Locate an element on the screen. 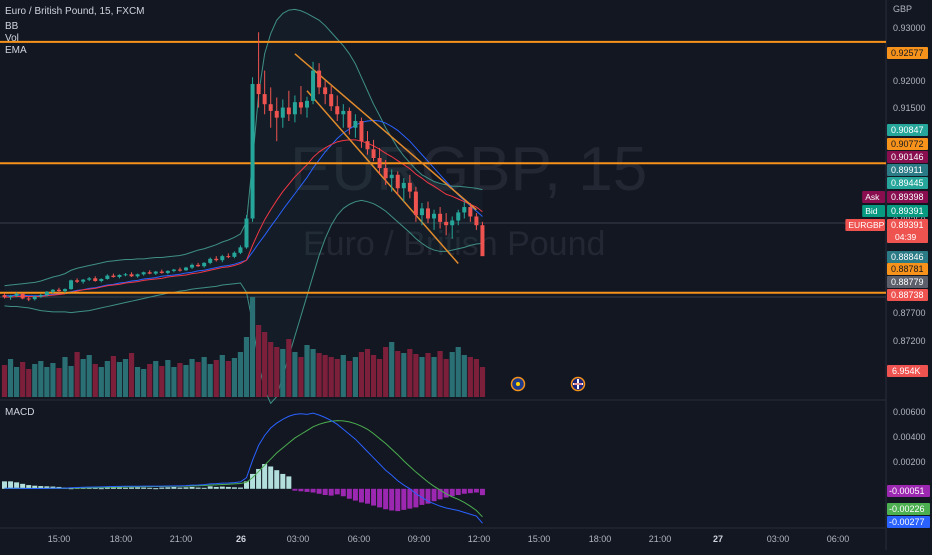  price-badge: EURGBP 0.89391 04:39 is located at coordinates (886, 231).